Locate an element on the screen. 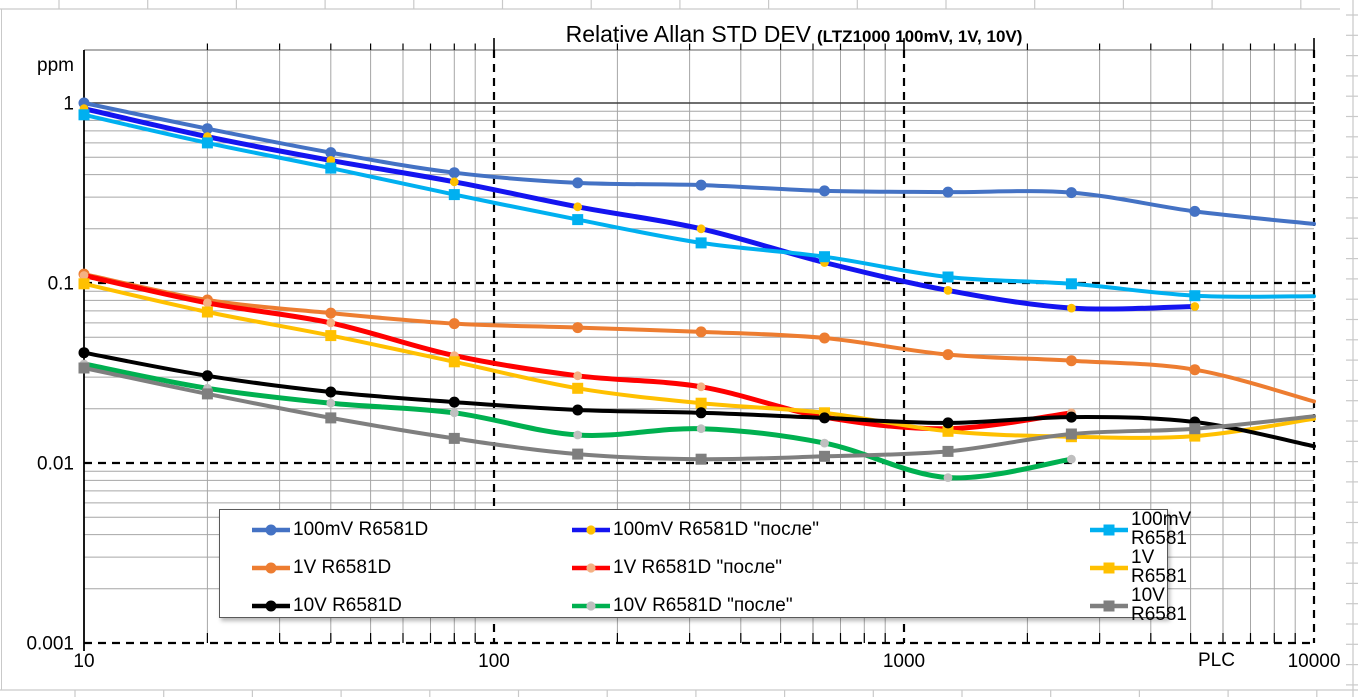 This screenshot has width=1358, height=697. legend-item-10v-r6581: 10V R6581 is located at coordinates (1140, 605).